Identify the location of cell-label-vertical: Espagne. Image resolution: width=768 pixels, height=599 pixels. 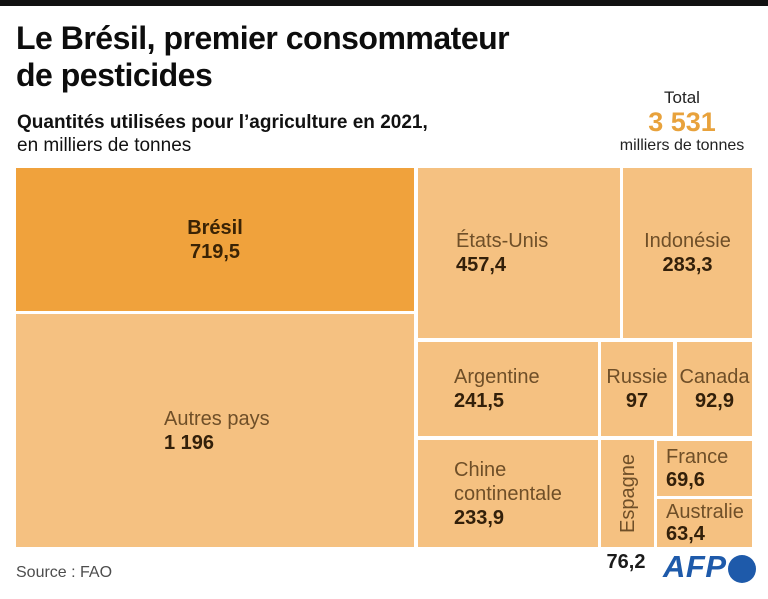
(627, 493).